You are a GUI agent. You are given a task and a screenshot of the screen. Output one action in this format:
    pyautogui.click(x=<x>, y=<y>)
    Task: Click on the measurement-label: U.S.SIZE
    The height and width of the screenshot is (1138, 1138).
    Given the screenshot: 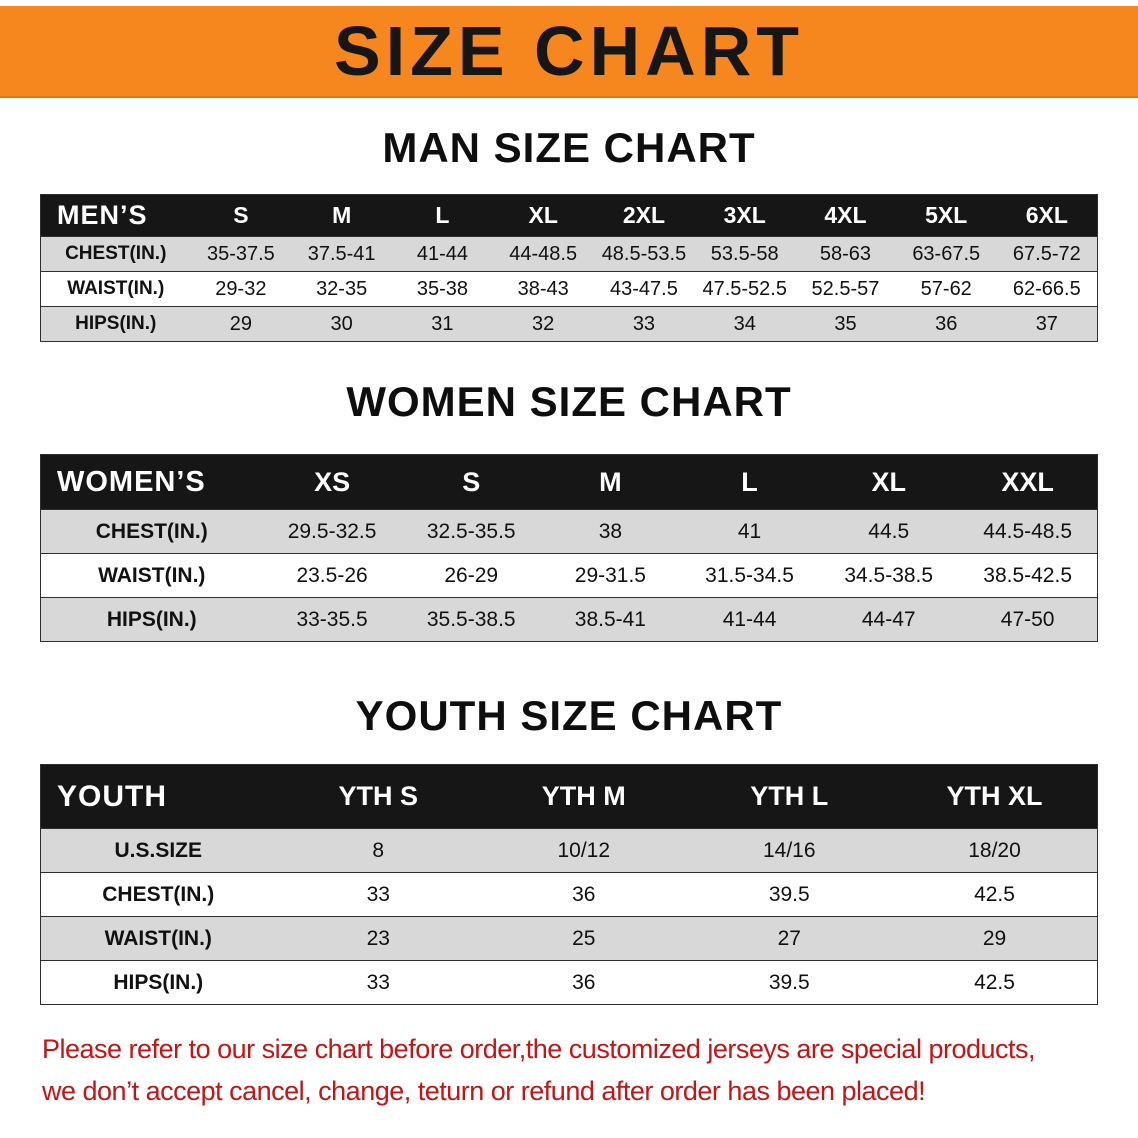 What is the action you would take?
    pyautogui.click(x=158, y=850)
    